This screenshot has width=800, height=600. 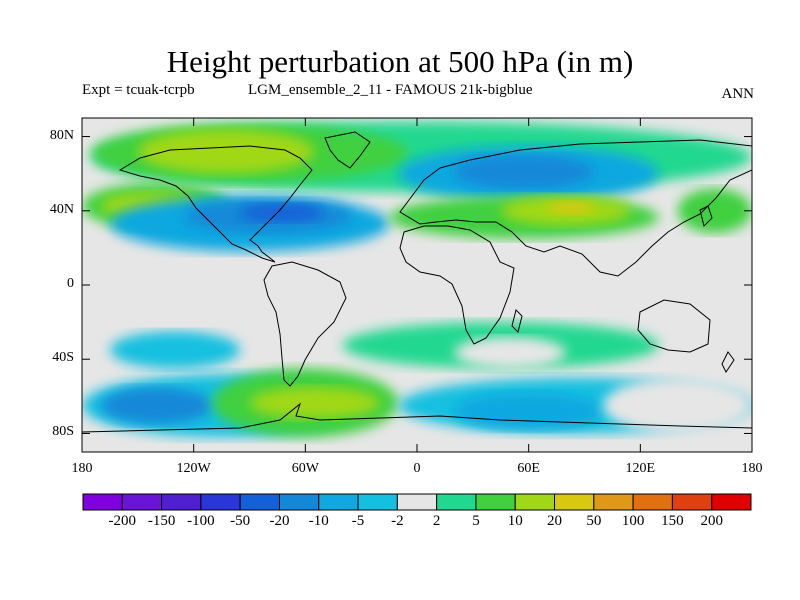 What do you see at coordinates (400, 61) in the screenshot?
I see `plot-title: Height perturbation at 500 hPa (in m)` at bounding box center [400, 61].